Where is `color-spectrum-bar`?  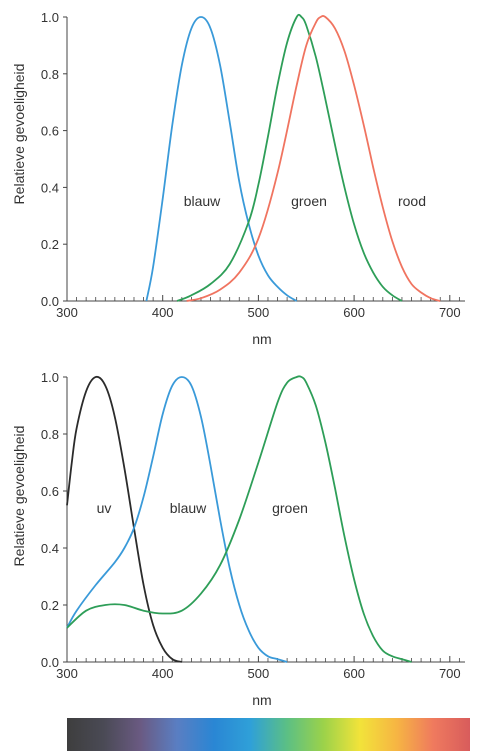
color-spectrum-bar is located at coordinates (268, 734).